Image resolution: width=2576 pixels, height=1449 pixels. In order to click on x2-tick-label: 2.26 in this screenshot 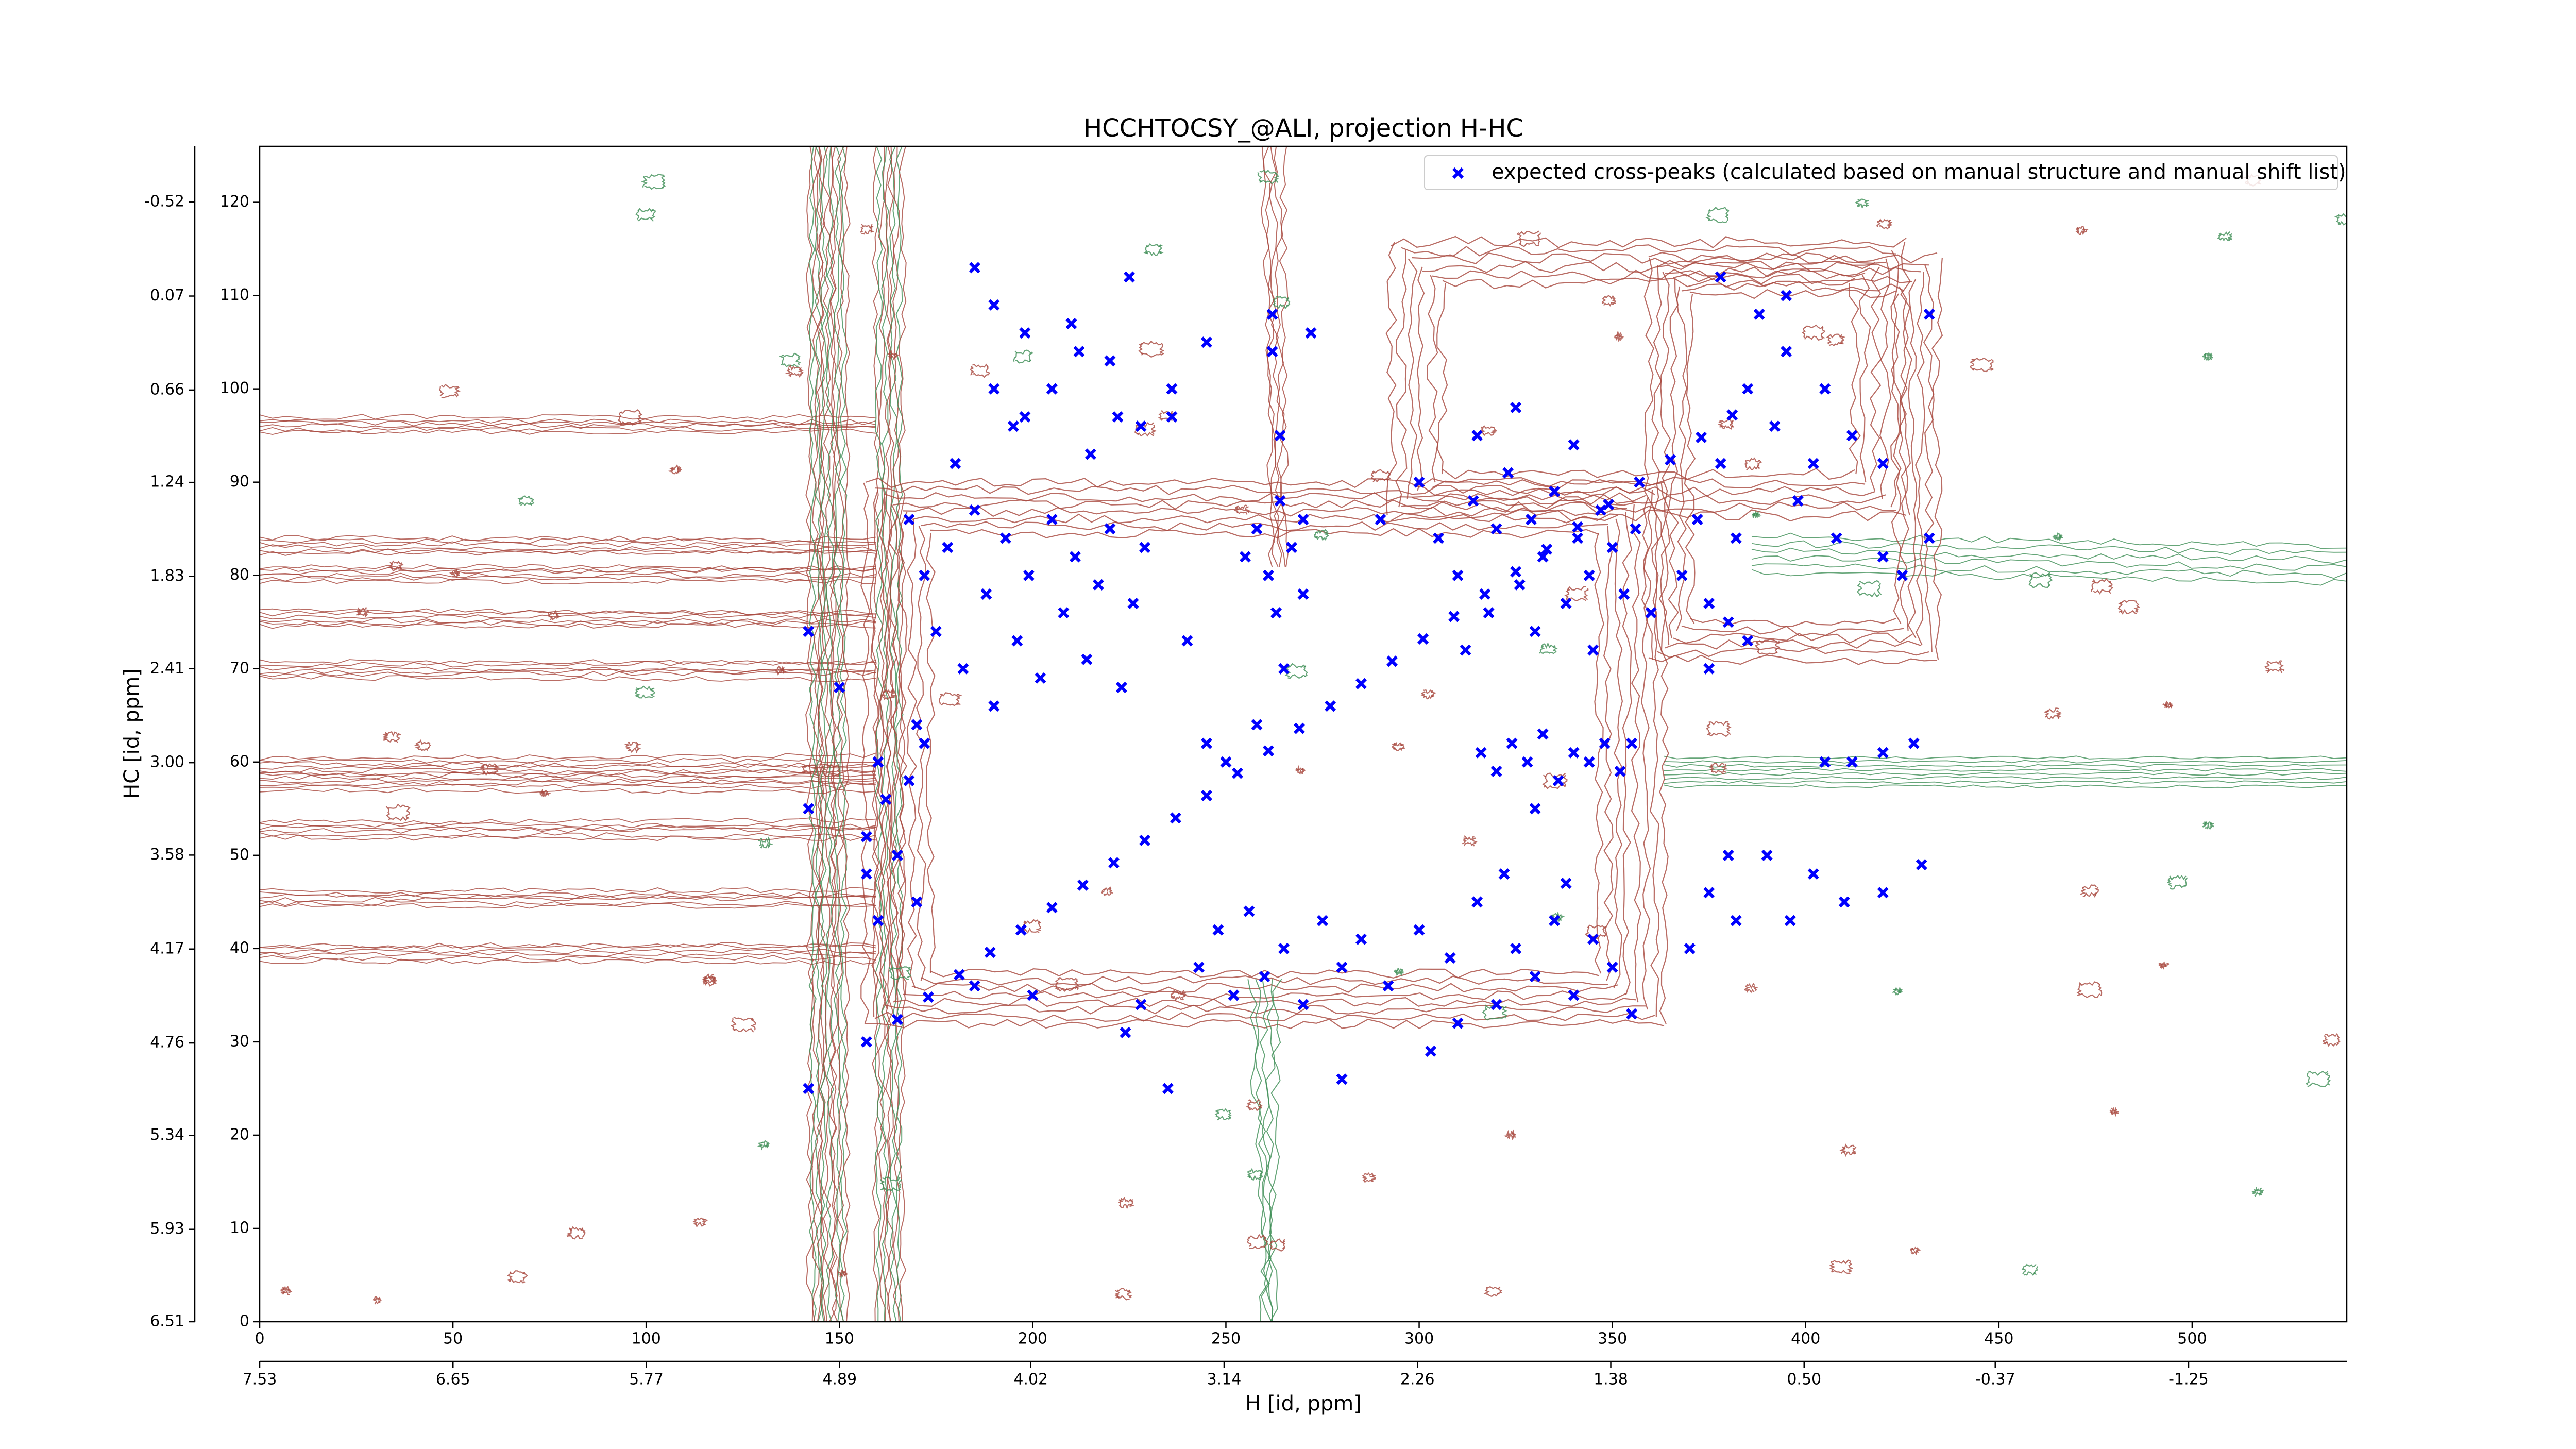, I will do `click(1417, 1380)`.